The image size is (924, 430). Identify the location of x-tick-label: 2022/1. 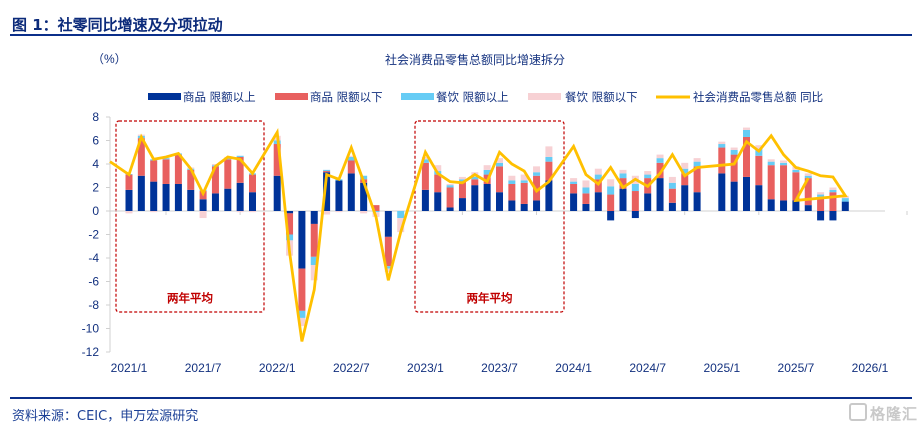
(277, 368).